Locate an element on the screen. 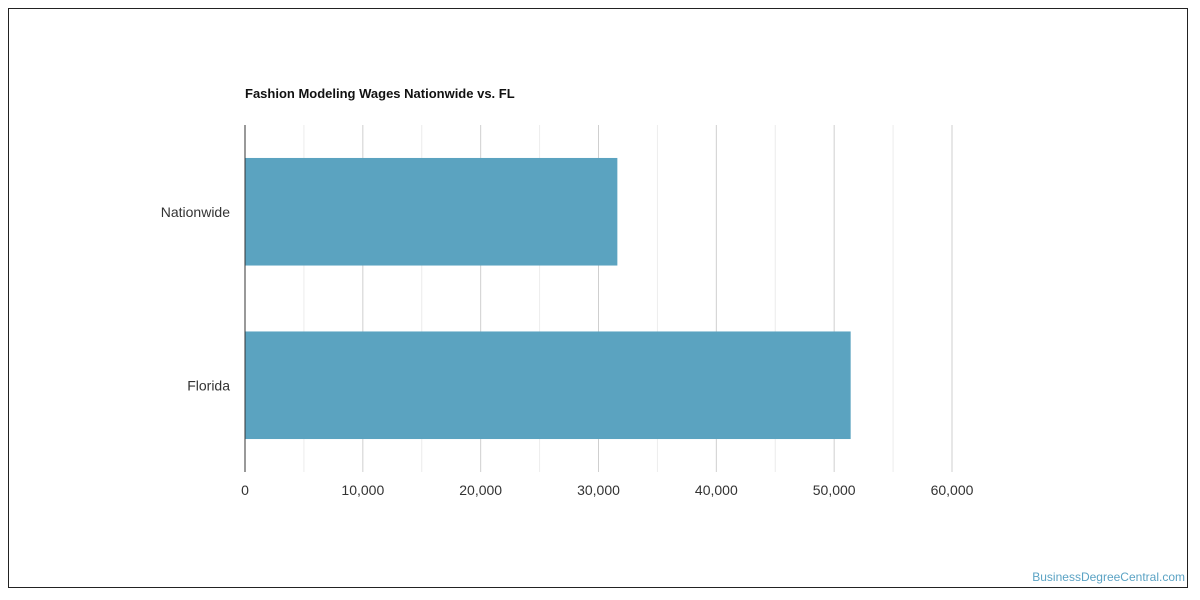  category-label: Nationwide is located at coordinates (195, 212).